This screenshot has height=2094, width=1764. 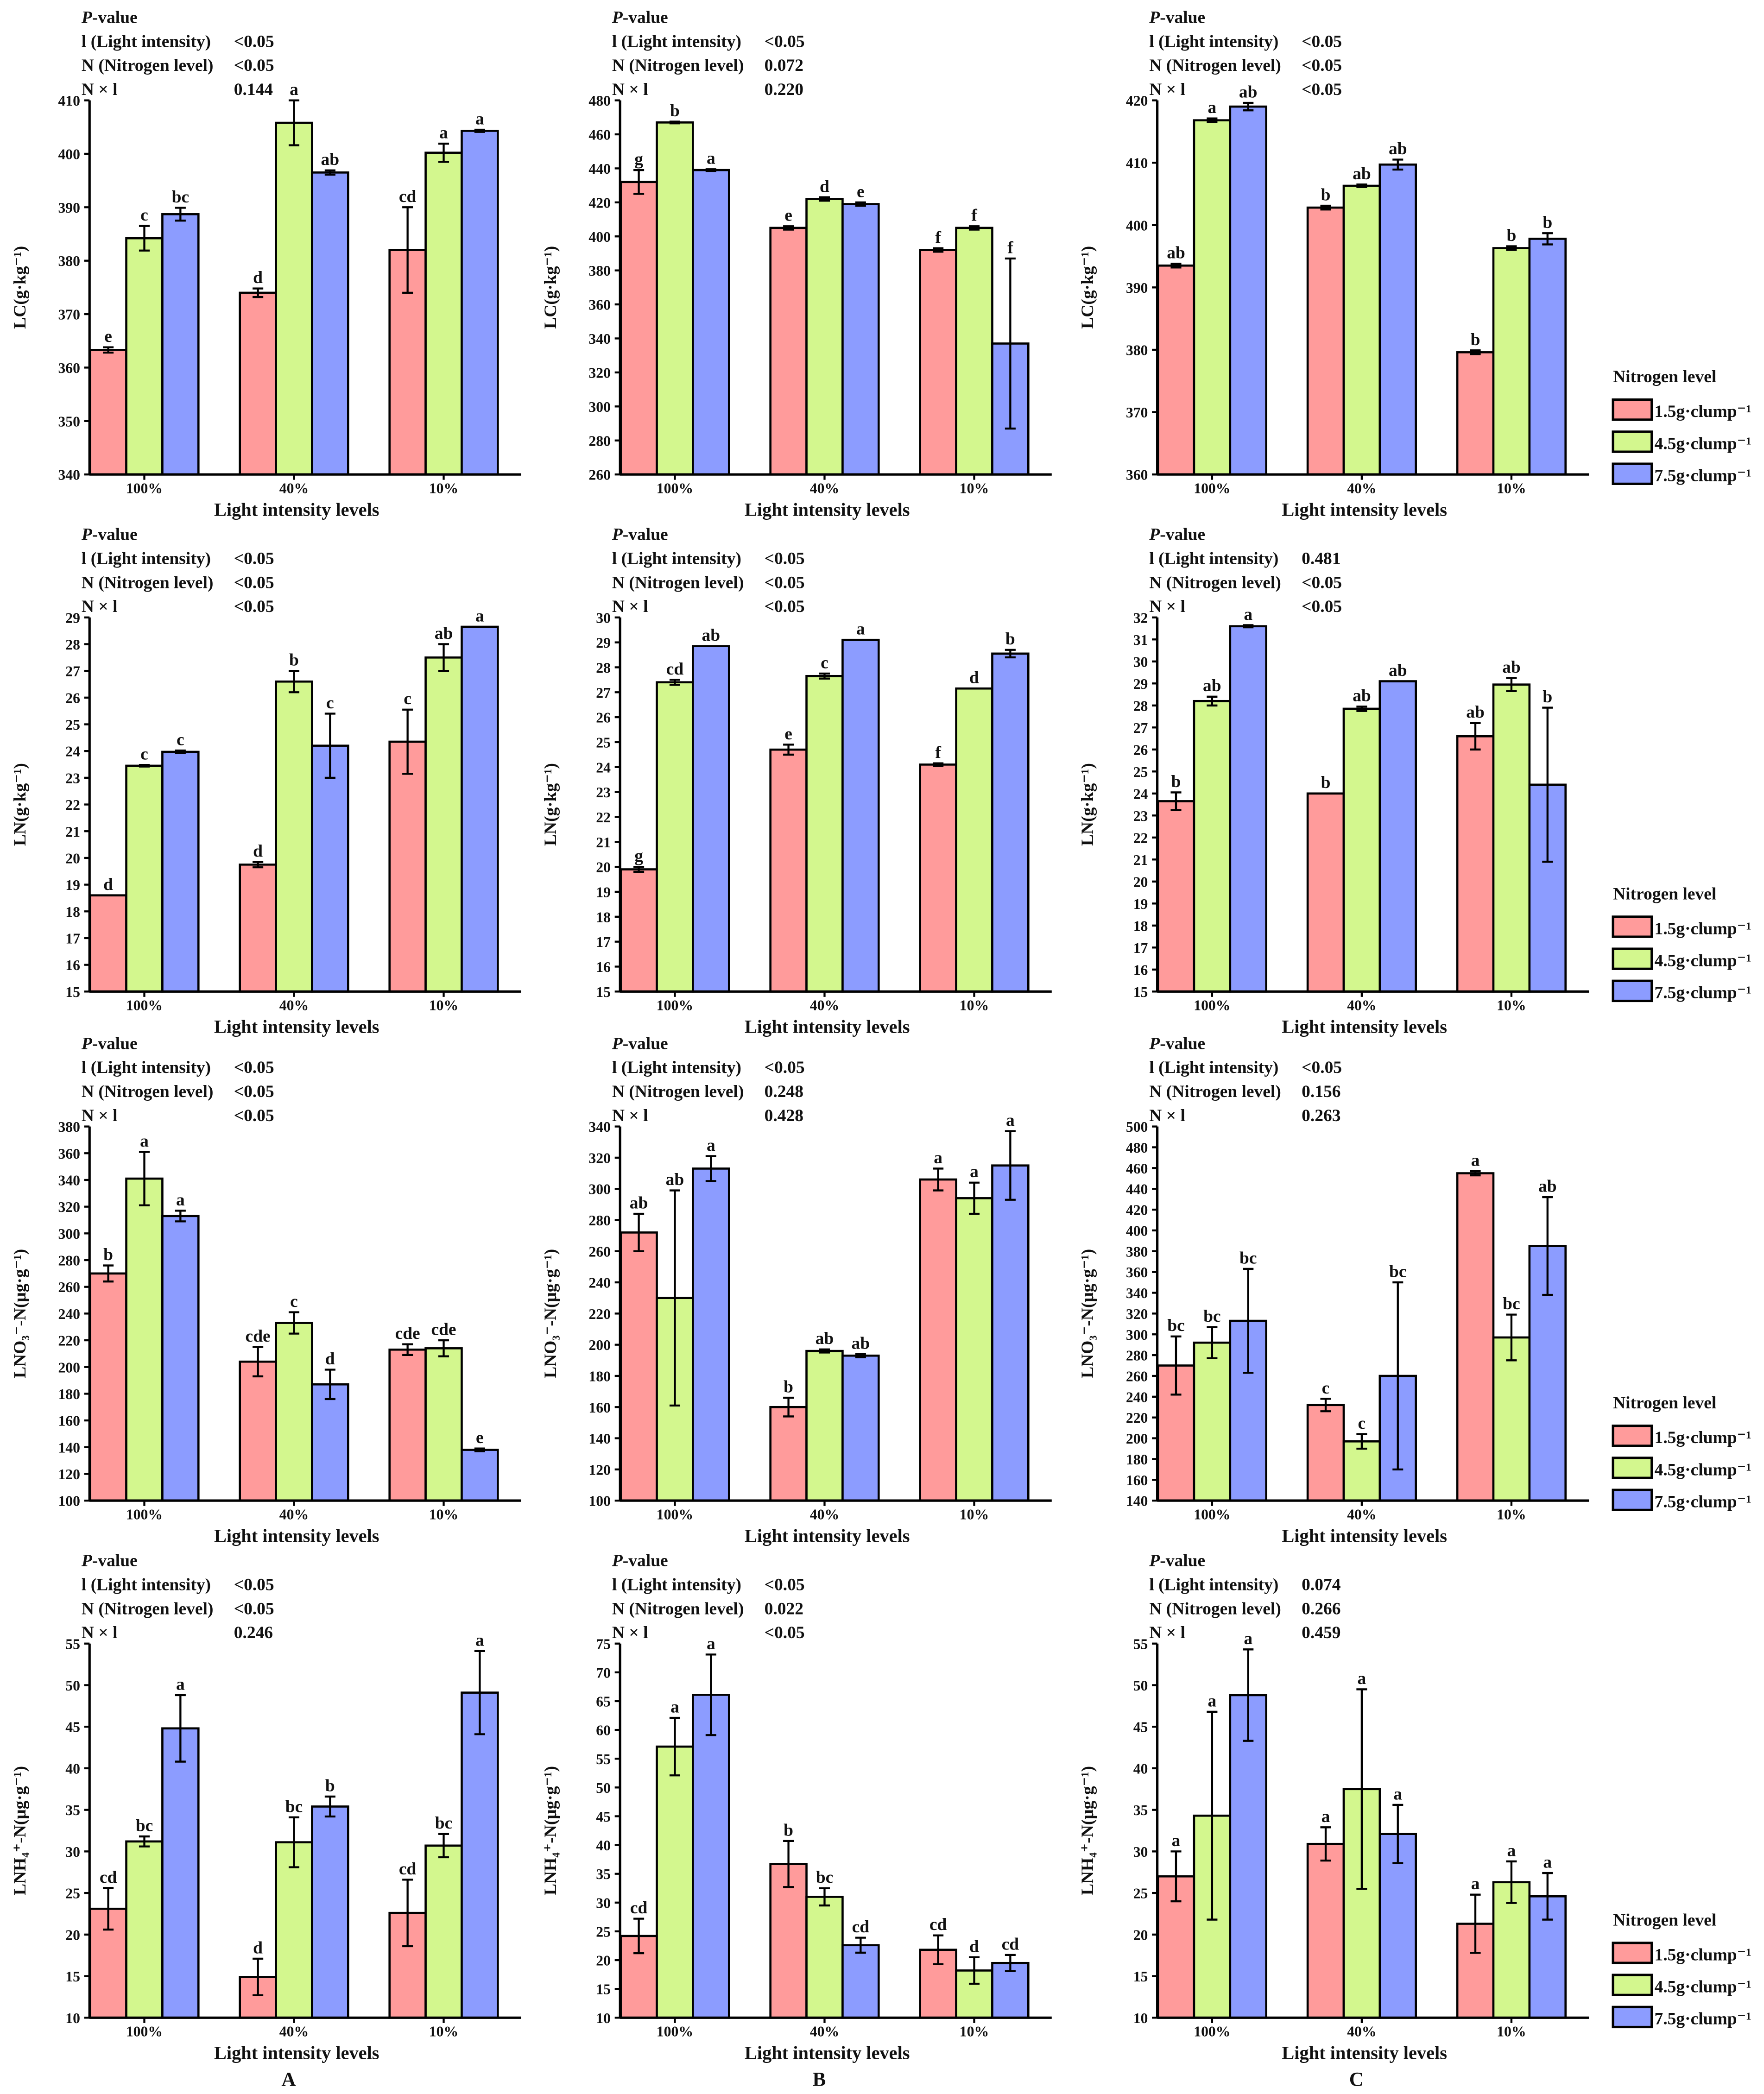 I want to click on pvalue-row-value: 0.072, so click(x=784, y=65).